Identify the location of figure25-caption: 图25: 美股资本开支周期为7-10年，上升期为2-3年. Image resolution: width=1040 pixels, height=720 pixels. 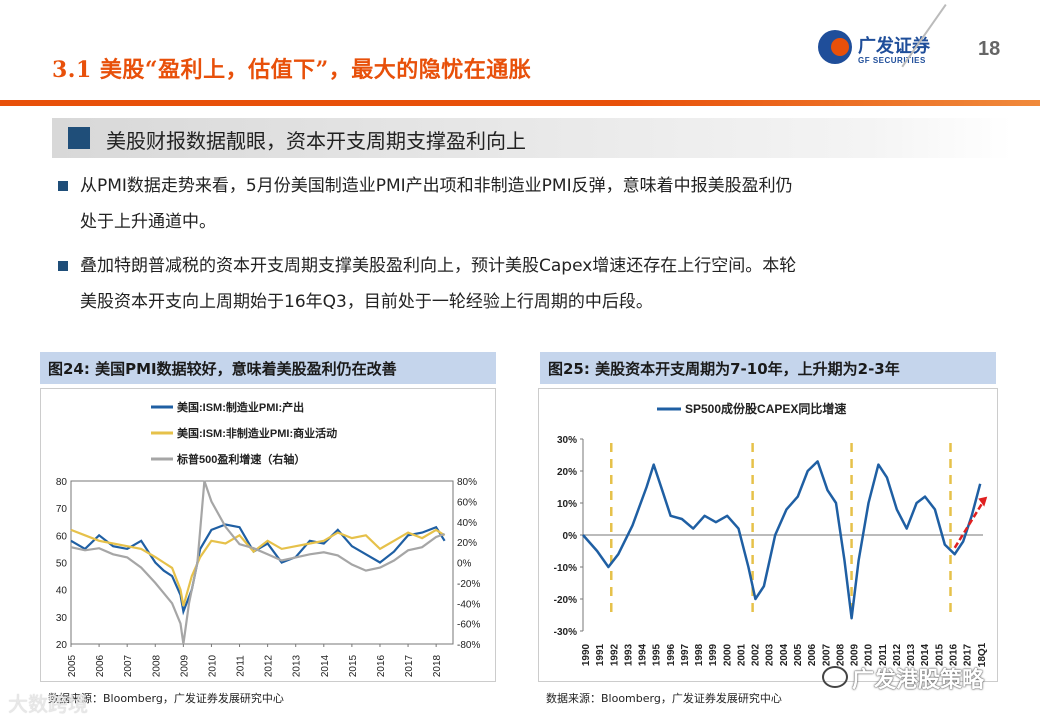
(768, 368).